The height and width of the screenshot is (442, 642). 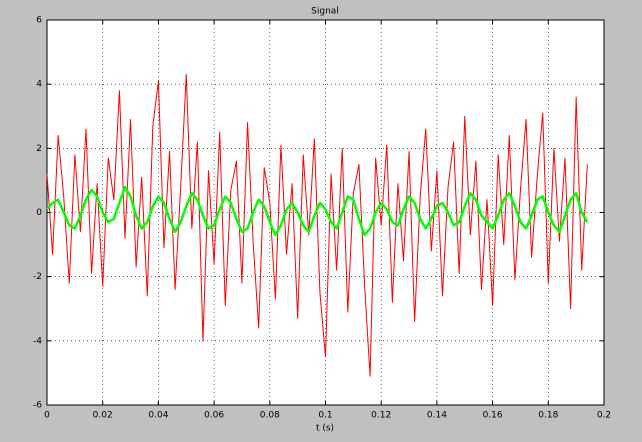 I want to click on x-axis-label: t (s), so click(x=325, y=429).